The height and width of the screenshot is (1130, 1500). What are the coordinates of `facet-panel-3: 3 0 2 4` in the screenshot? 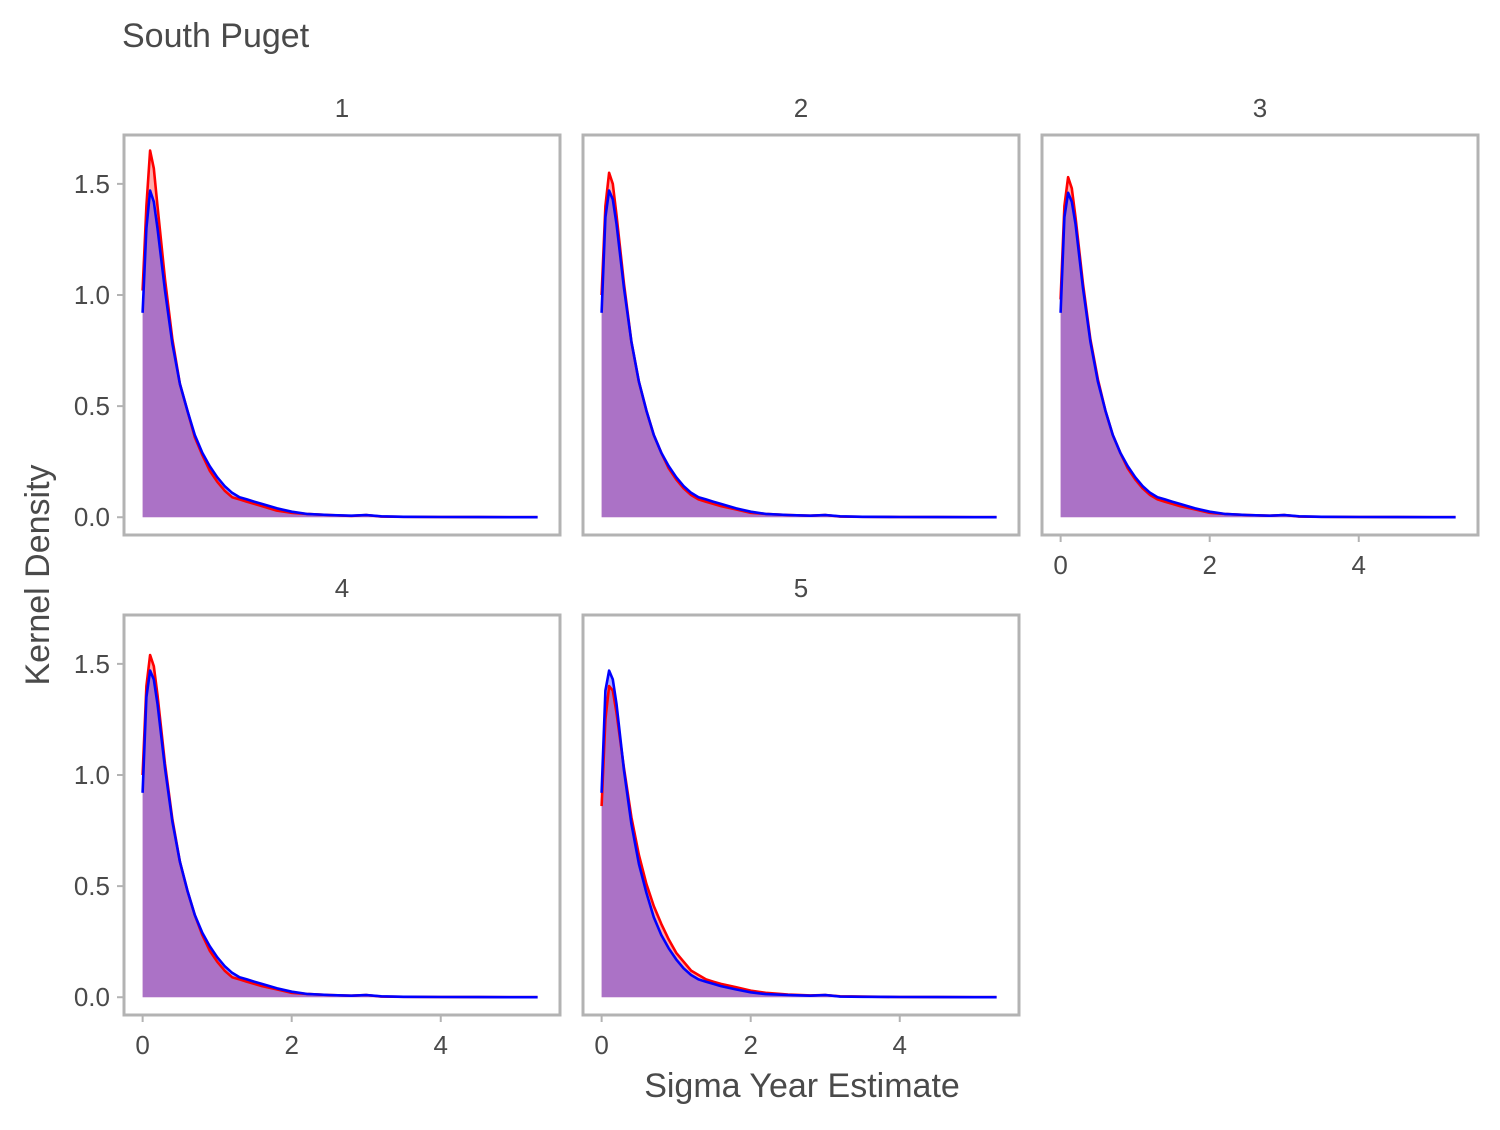 It's located at (1260, 336).